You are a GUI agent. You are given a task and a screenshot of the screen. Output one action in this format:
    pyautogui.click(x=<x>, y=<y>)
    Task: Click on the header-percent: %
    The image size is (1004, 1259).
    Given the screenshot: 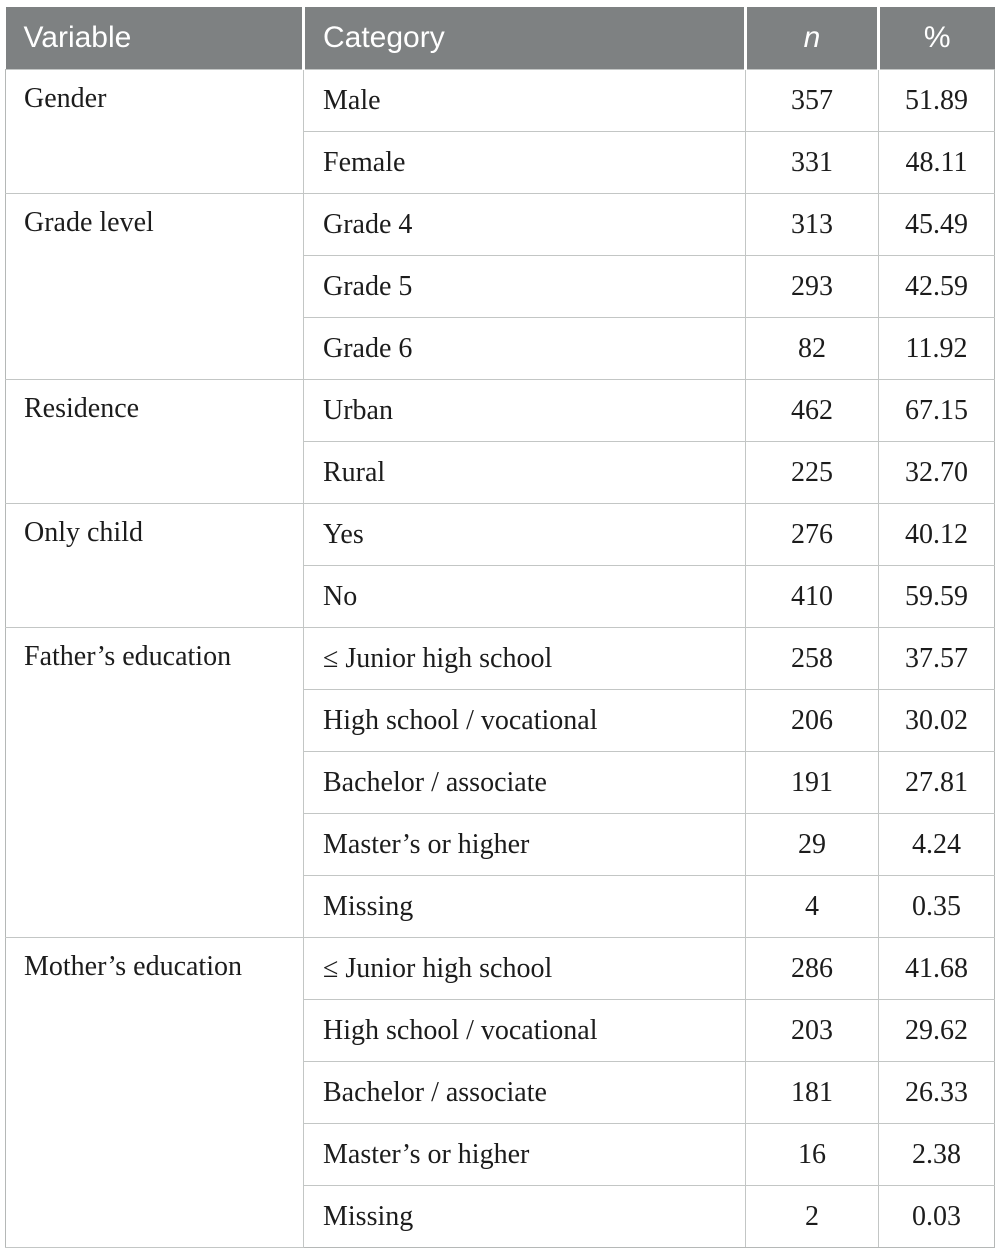 What is the action you would take?
    pyautogui.click(x=936, y=38)
    